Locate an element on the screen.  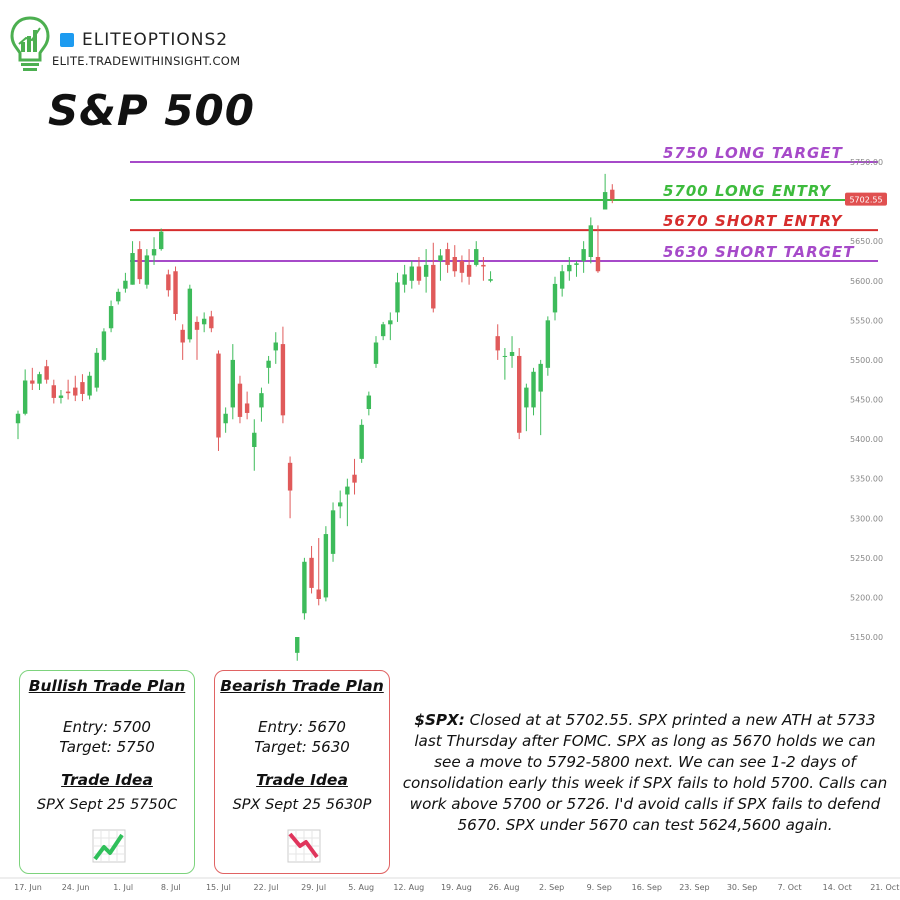
y-tick-label: 5550.00 is located at coordinates (866, 320).